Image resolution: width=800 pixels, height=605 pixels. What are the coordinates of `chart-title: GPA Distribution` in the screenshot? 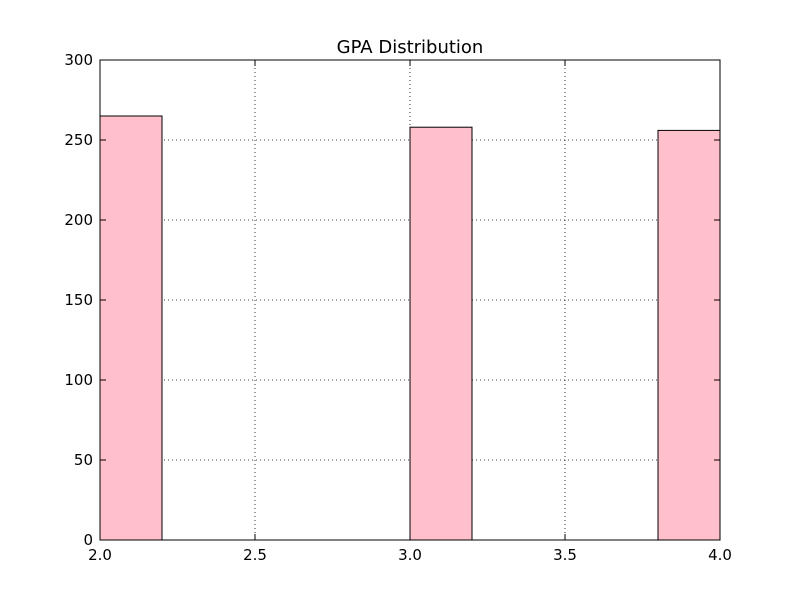 It's located at (410, 47).